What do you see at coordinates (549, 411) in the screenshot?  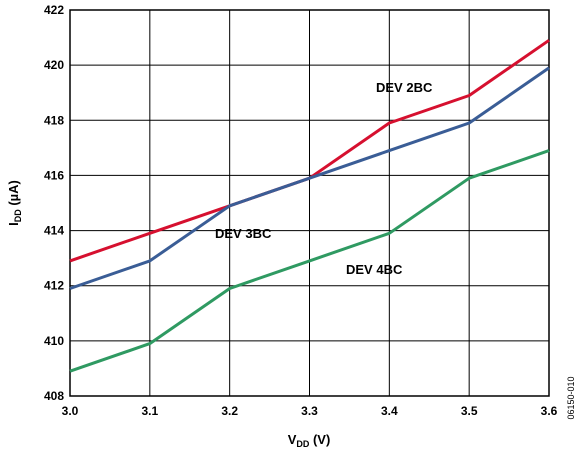 I see `x-tick-label: 3.6` at bounding box center [549, 411].